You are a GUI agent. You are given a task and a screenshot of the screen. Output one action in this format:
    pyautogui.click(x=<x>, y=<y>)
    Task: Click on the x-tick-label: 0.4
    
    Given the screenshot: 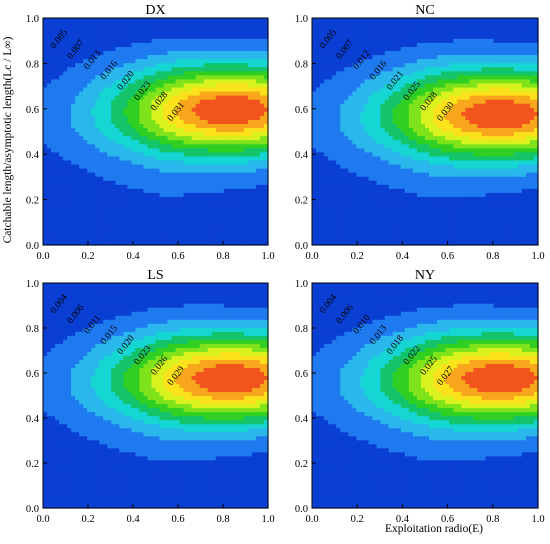 What is the action you would take?
    pyautogui.click(x=133, y=256)
    